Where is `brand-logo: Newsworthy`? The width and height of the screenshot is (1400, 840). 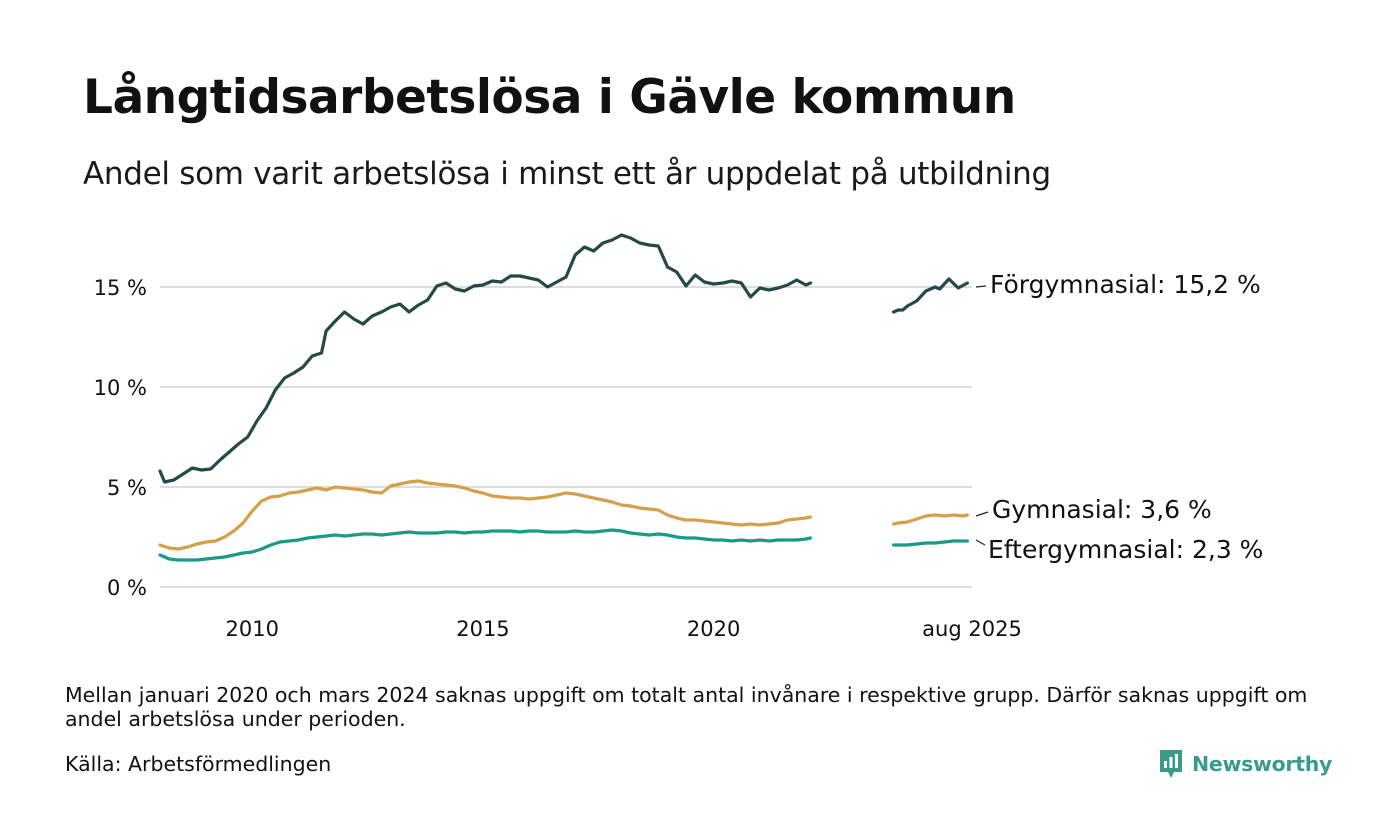 brand-logo: Newsworthy is located at coordinates (1245, 764).